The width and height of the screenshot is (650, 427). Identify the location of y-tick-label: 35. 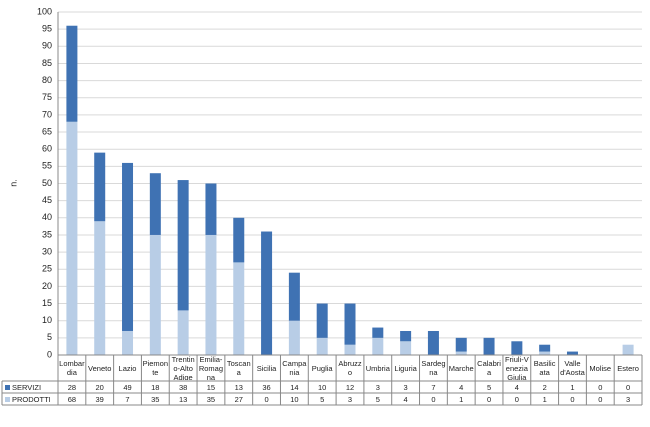
(47, 234).